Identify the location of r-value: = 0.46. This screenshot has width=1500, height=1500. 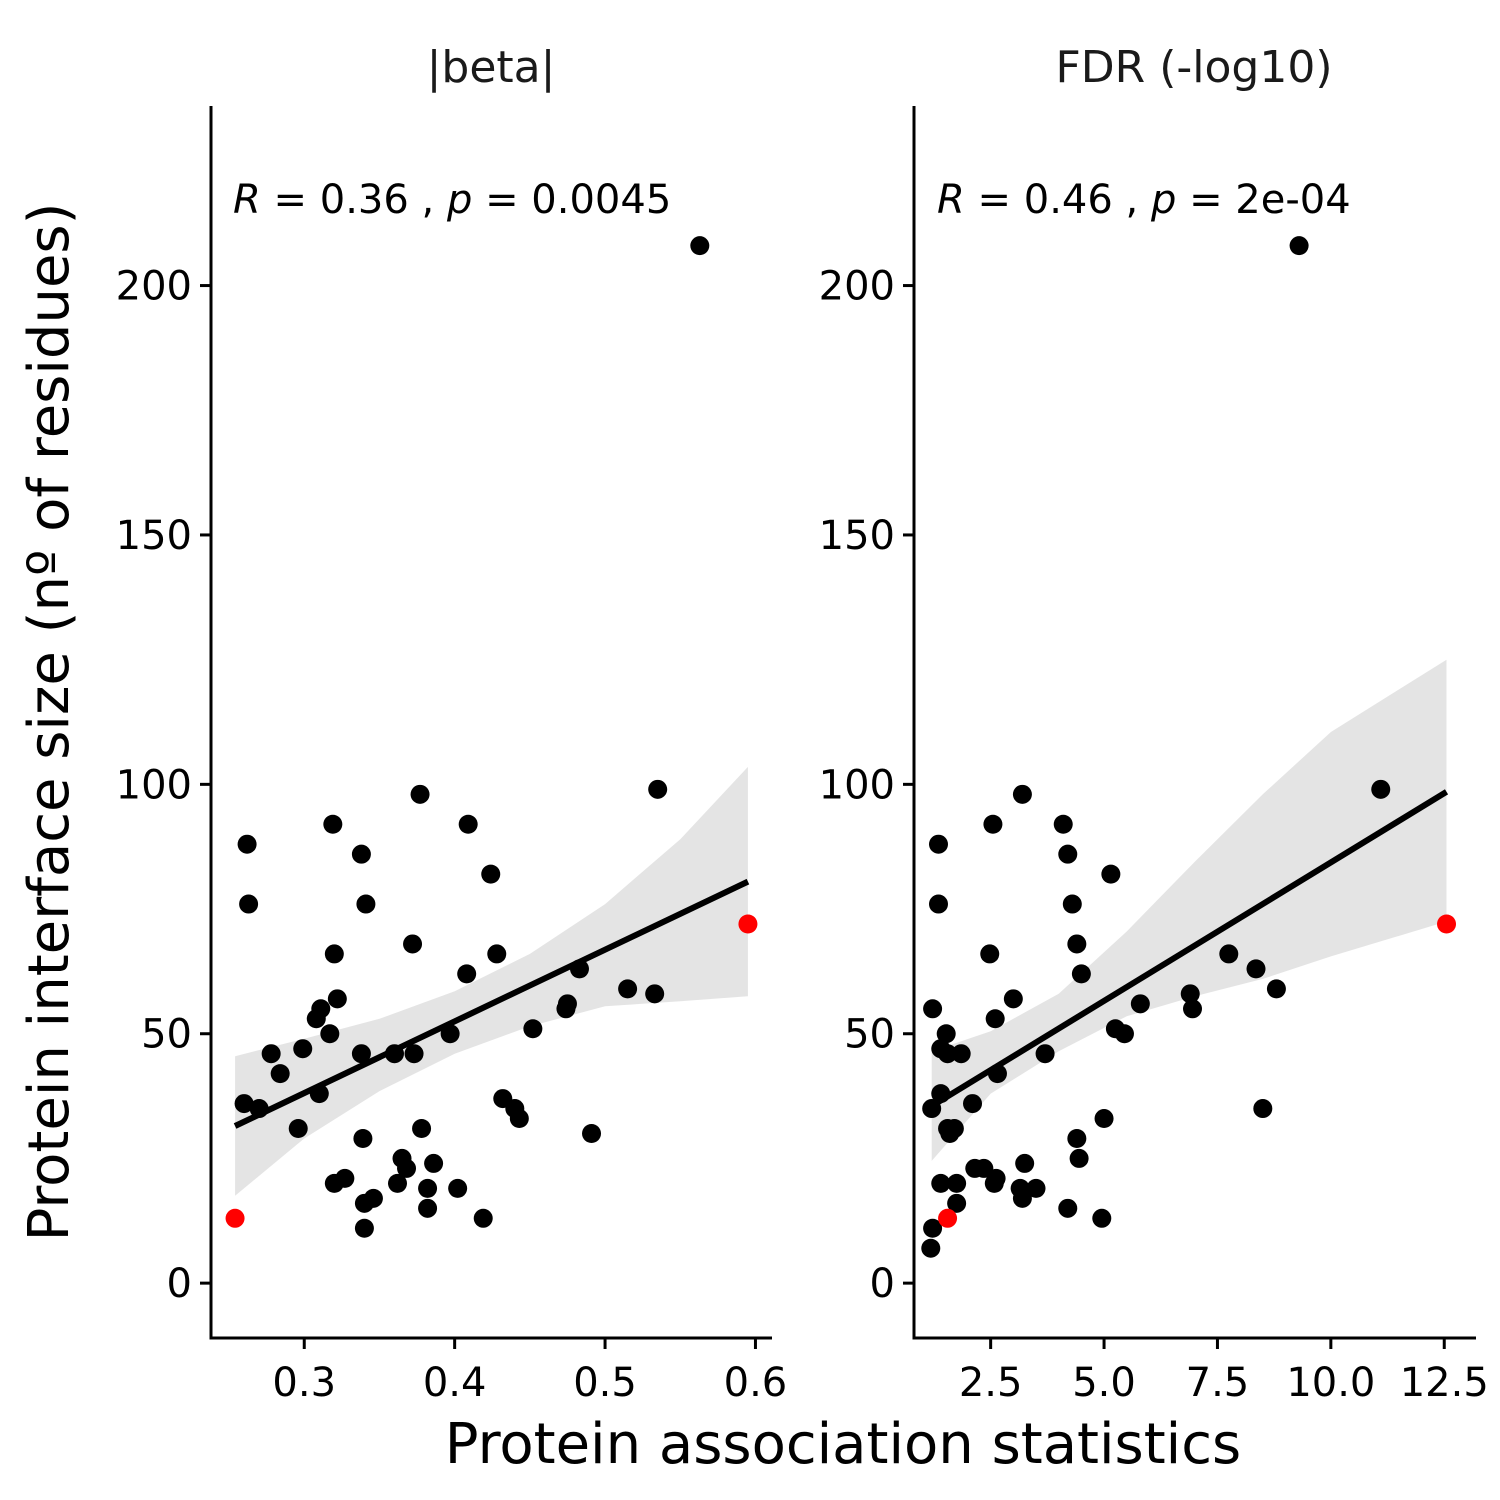
(1045, 200).